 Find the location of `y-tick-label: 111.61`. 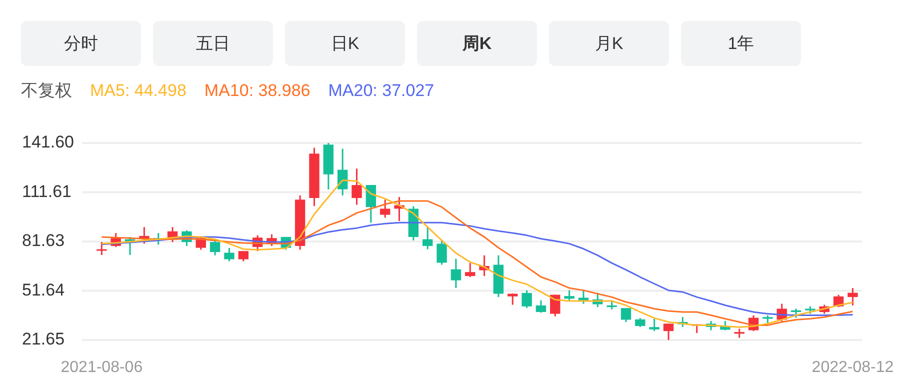

y-tick-label: 111.61 is located at coordinates (47, 191).